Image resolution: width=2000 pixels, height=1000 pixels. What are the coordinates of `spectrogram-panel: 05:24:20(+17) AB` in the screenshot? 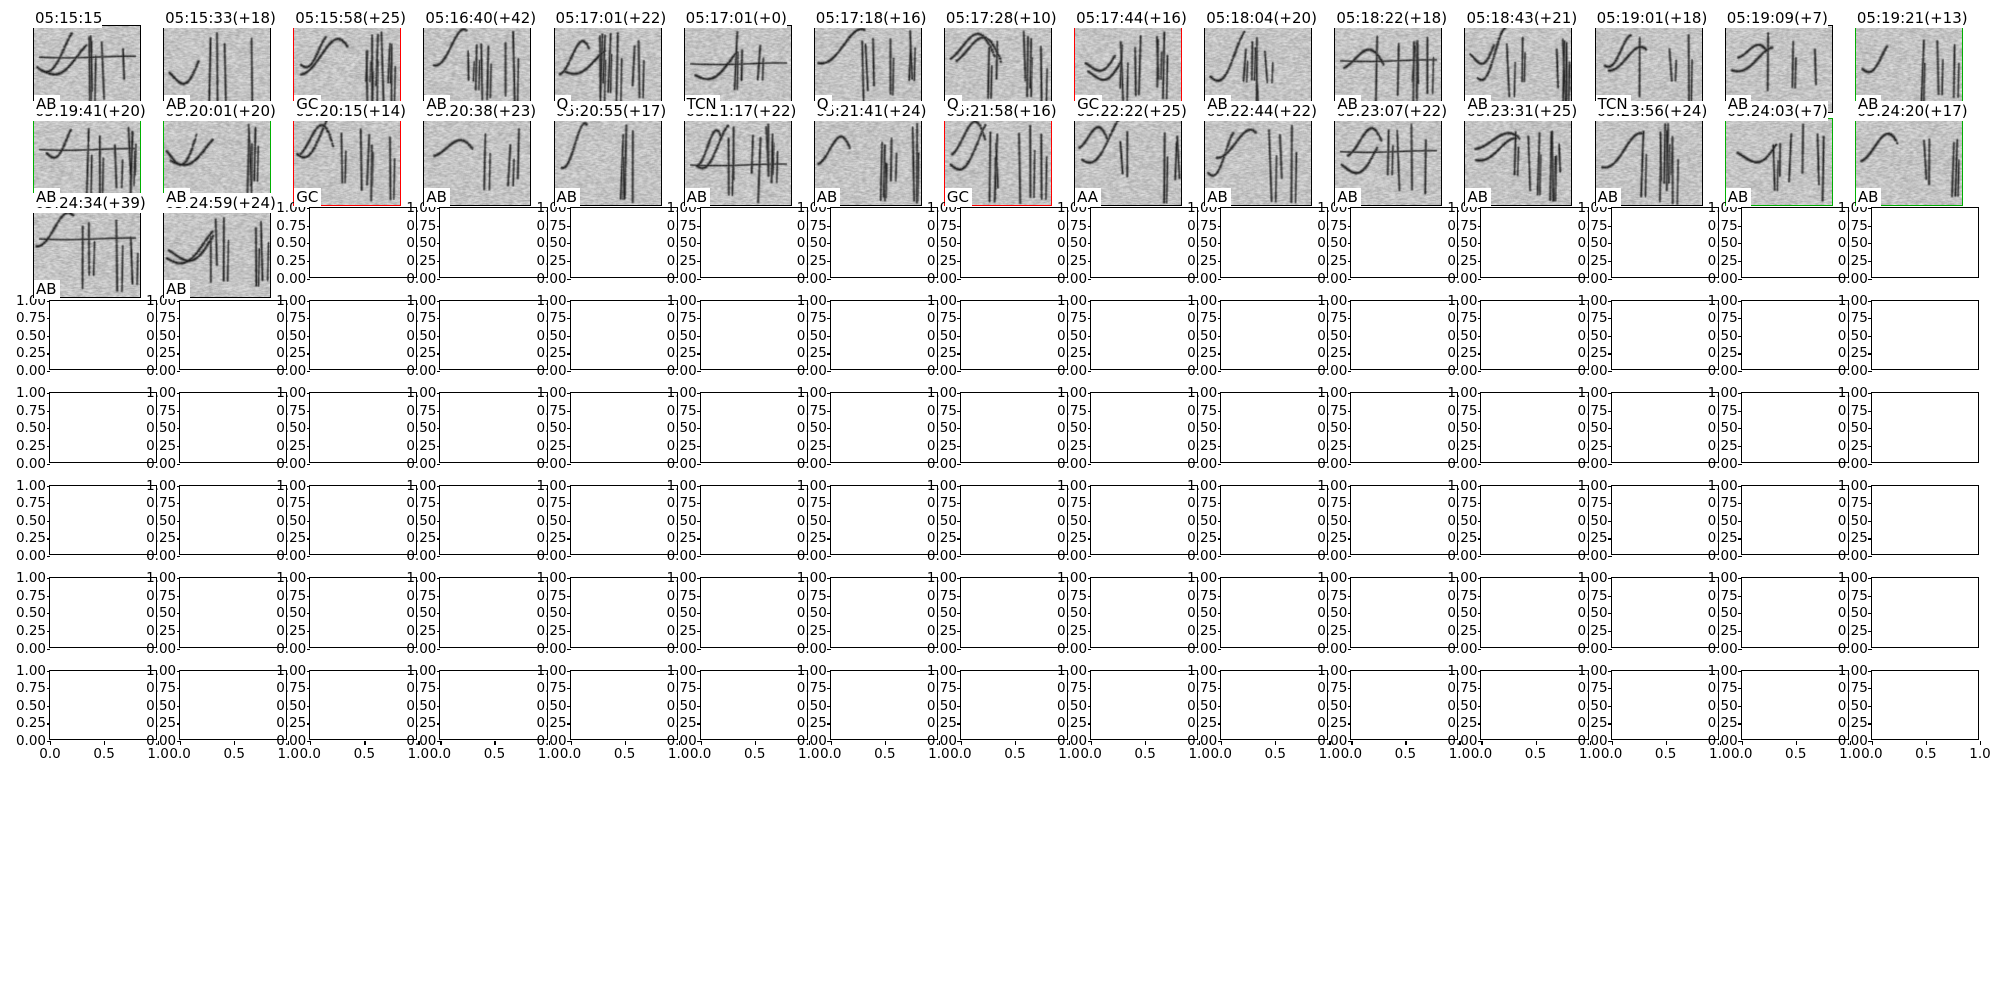 It's located at (1911, 153).